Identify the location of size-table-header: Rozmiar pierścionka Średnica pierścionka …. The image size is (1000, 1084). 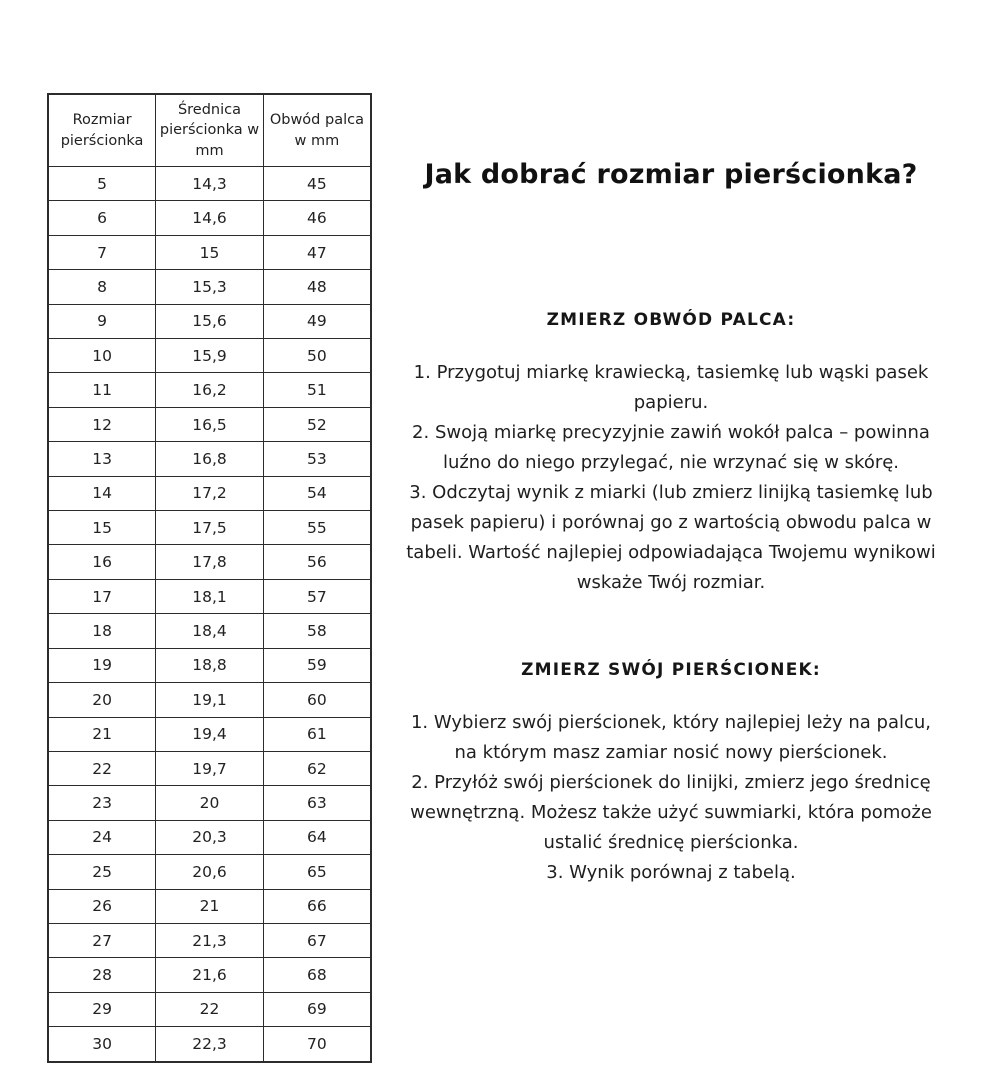
(209, 130).